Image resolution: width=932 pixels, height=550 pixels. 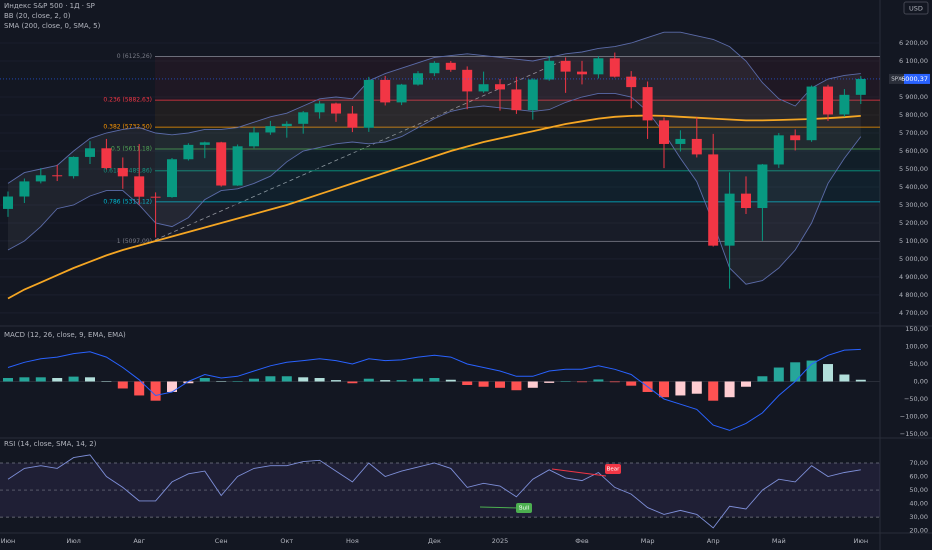 What do you see at coordinates (913, 61) in the screenshot?
I see `y-tick-label: 6 100,00` at bounding box center [913, 61].